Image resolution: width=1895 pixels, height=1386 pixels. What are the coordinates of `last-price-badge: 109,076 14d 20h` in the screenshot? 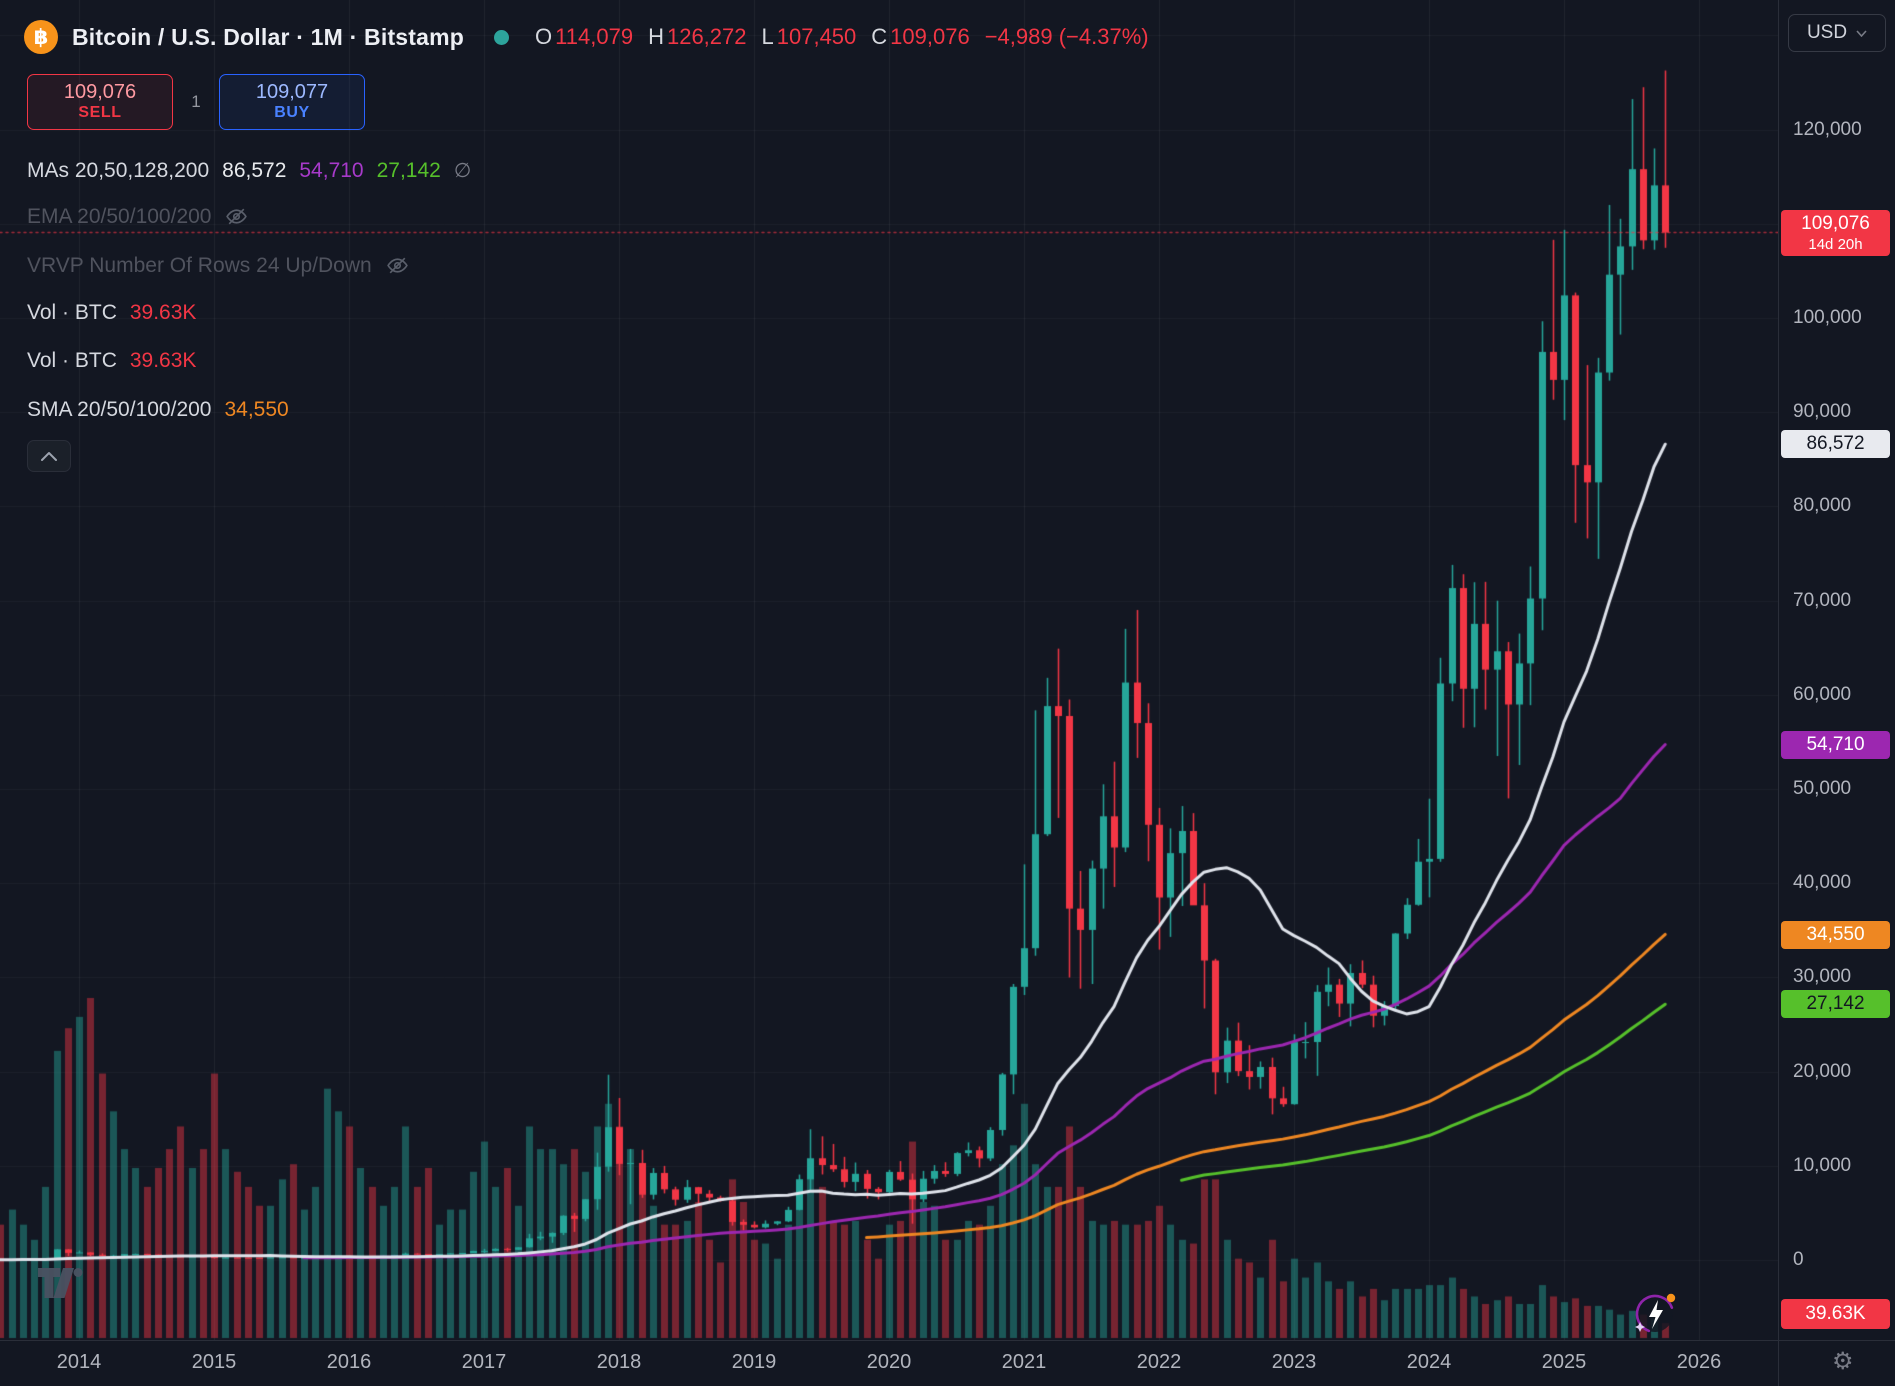 It's located at (1835, 232).